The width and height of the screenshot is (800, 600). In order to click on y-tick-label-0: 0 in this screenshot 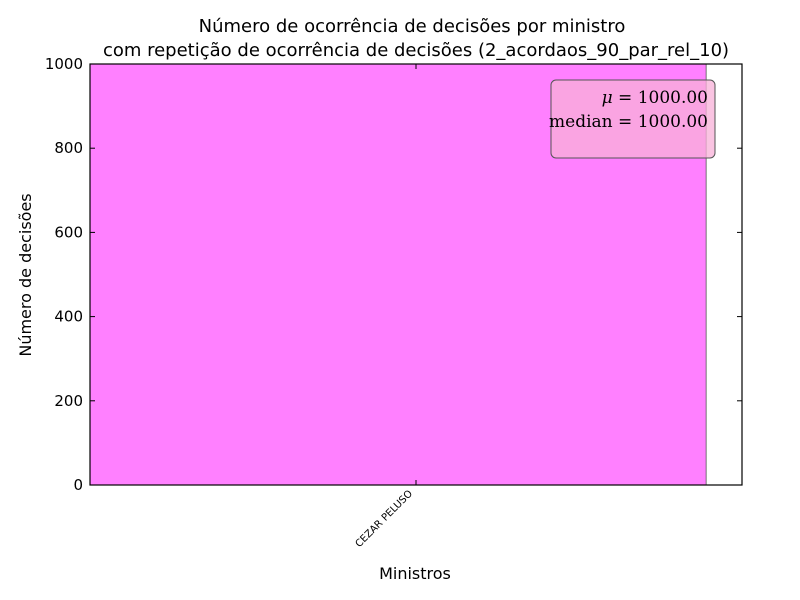, I will do `click(78, 485)`.